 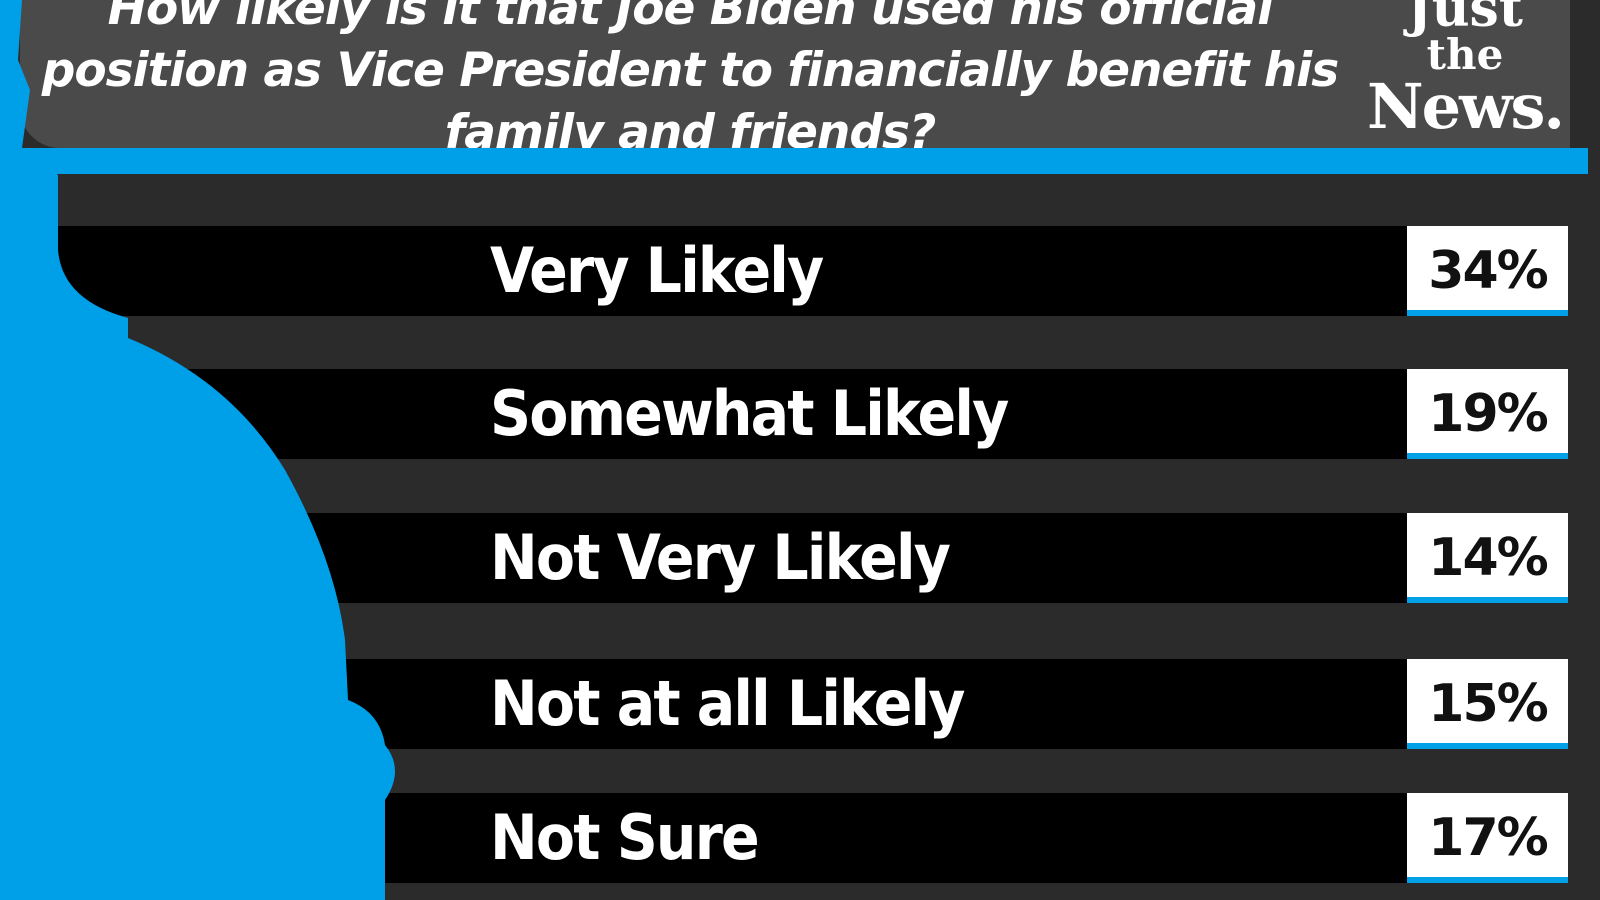 I want to click on category-label: Not Very Likely, so click(x=720, y=557).